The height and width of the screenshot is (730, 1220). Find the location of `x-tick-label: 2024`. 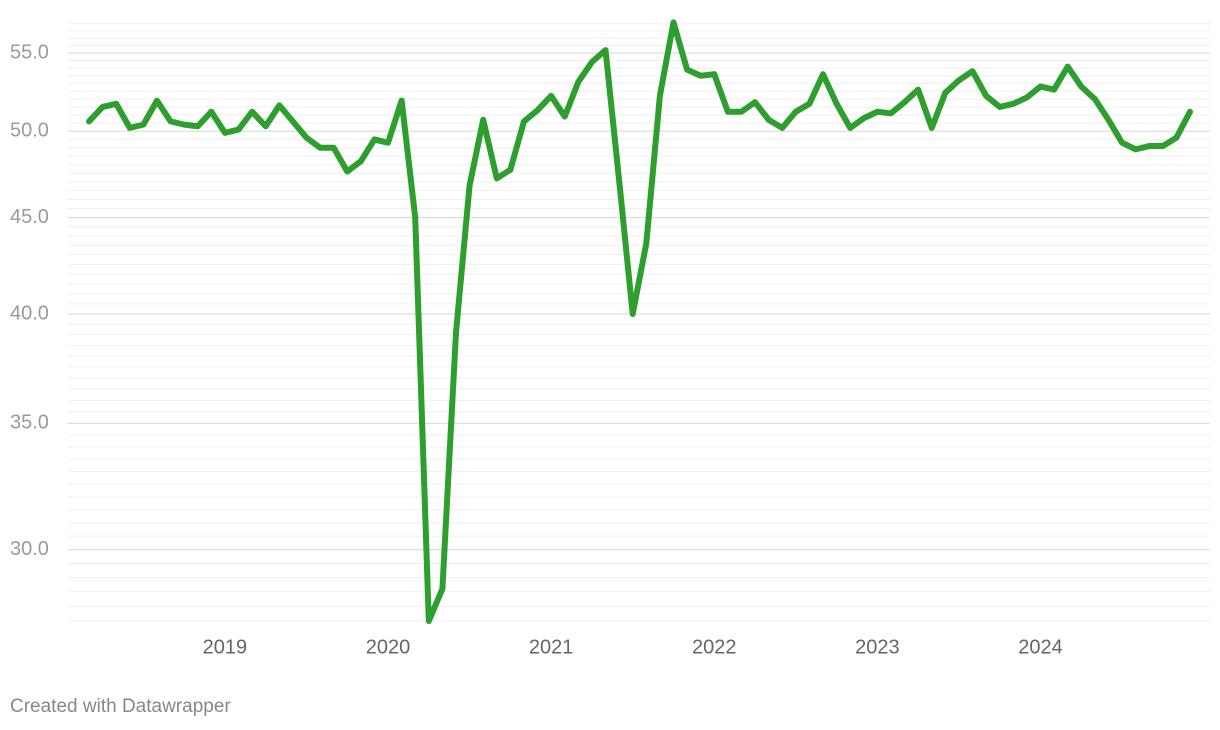

x-tick-label: 2024 is located at coordinates (1040, 647).